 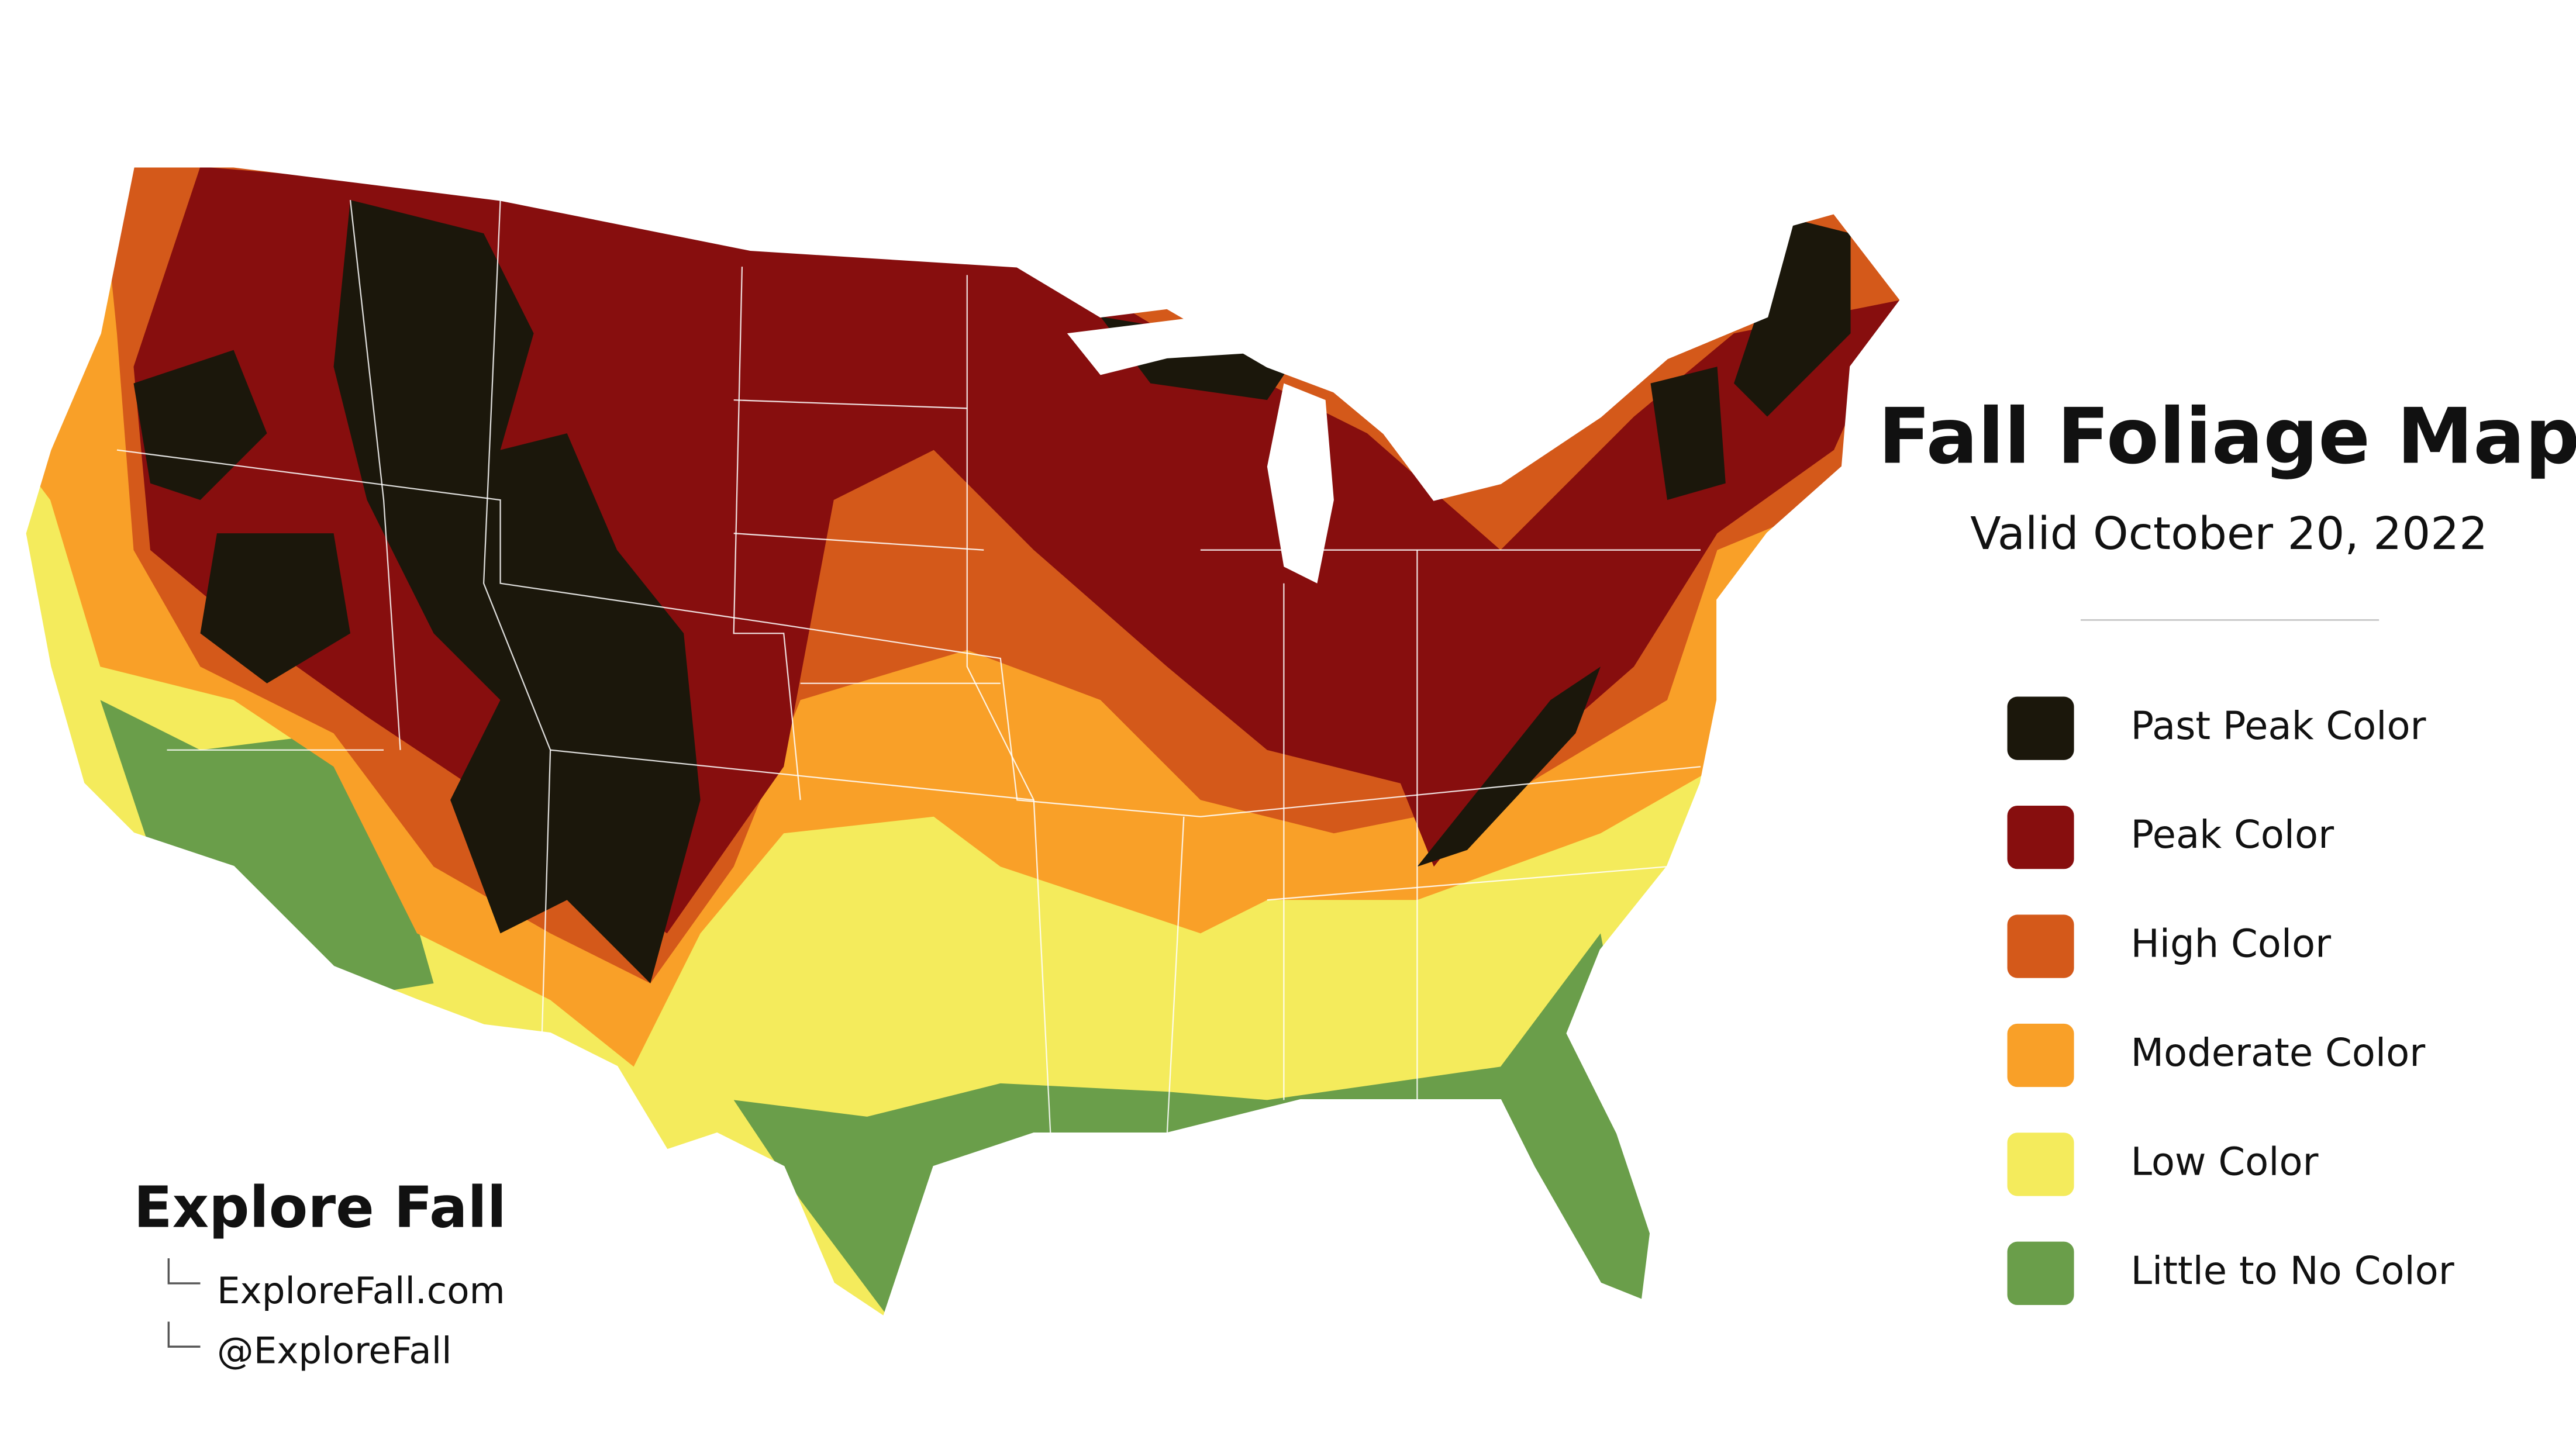 I want to click on lake-michigan, so click(x=1300, y=483).